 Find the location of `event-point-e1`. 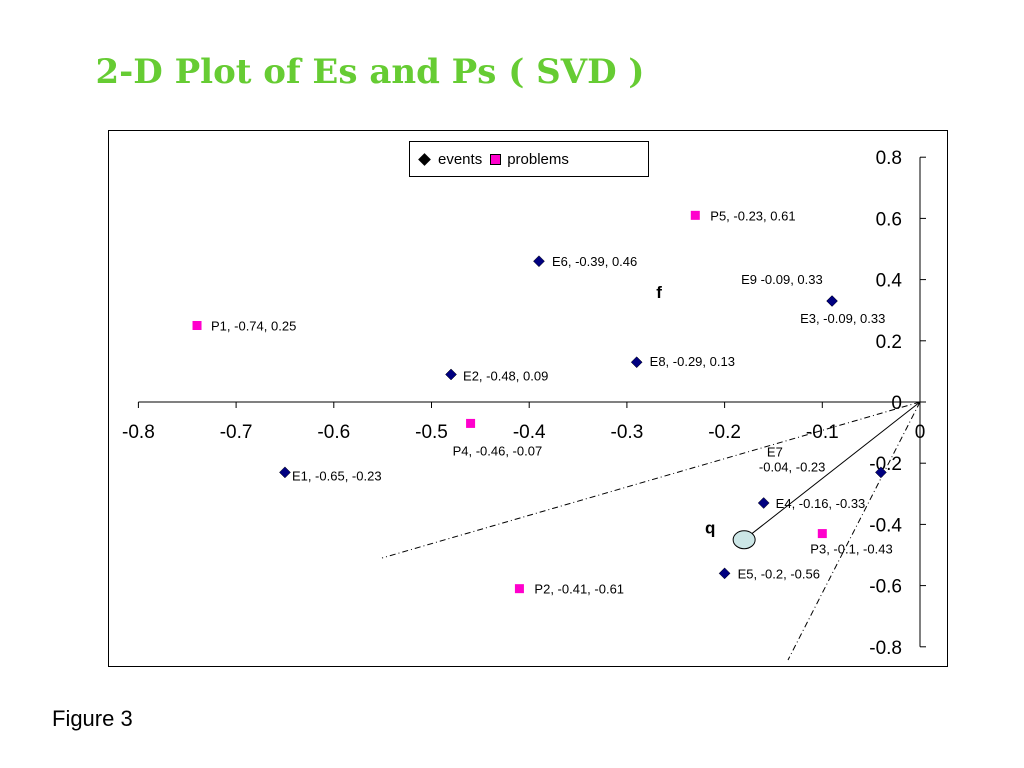

event-point-e1 is located at coordinates (285, 472).